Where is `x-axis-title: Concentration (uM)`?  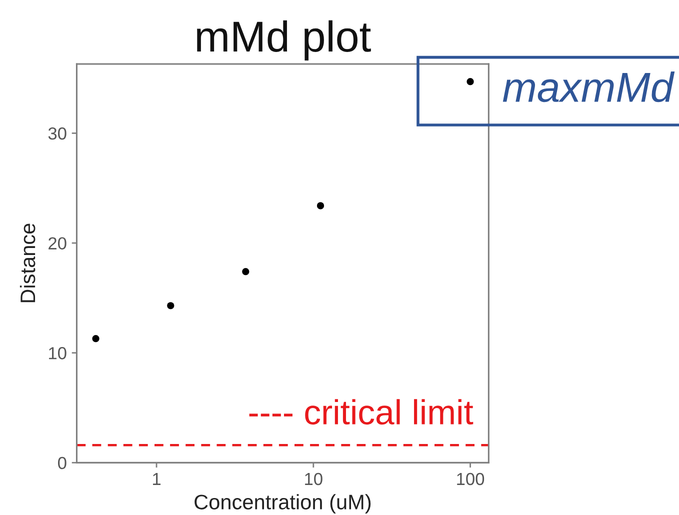 x-axis-title: Concentration (uM) is located at coordinates (282, 504).